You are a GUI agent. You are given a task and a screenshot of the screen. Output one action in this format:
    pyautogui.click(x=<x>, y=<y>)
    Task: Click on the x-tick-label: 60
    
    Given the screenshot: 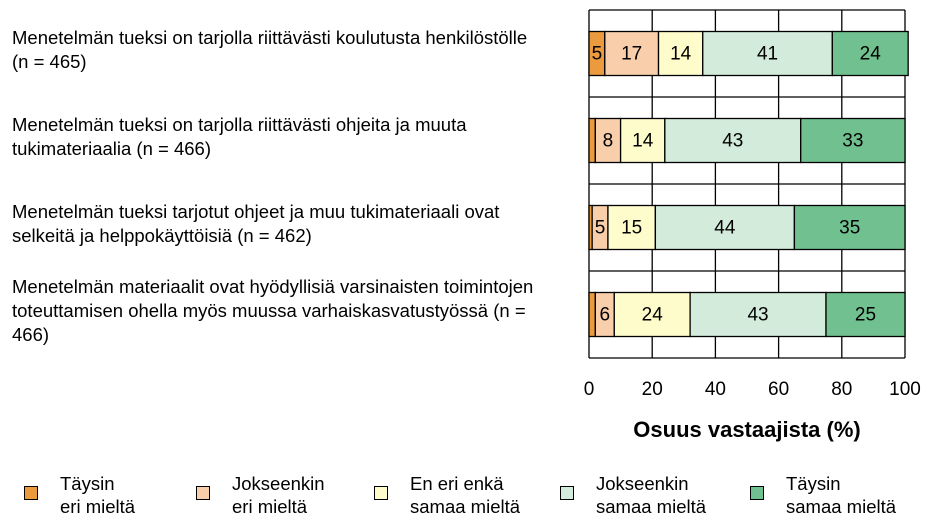 What is the action you would take?
    pyautogui.click(x=778, y=389)
    